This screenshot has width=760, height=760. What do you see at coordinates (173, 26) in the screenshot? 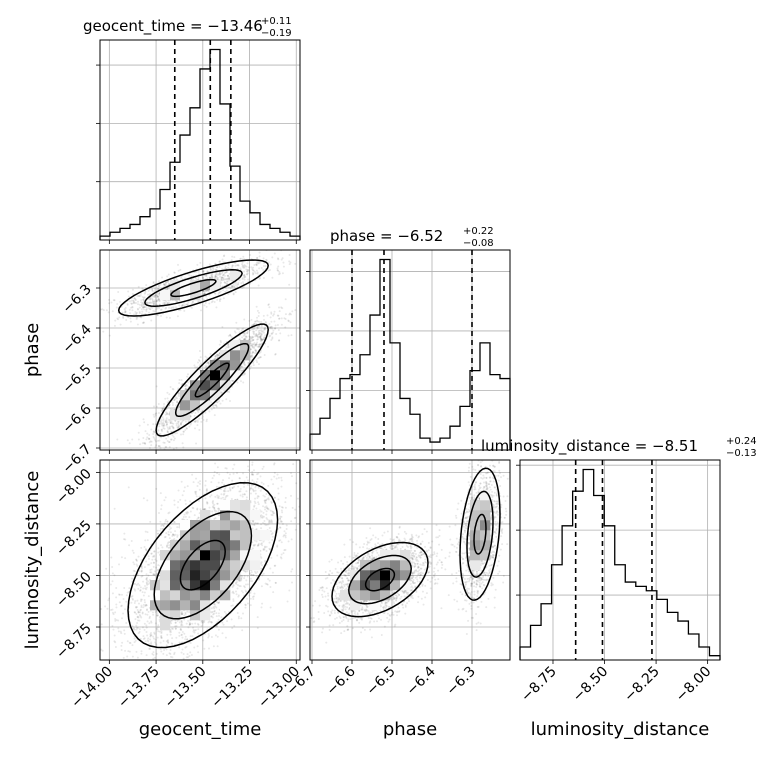
I see `title-geocent-time: geocent_time = −13.46` at bounding box center [173, 26].